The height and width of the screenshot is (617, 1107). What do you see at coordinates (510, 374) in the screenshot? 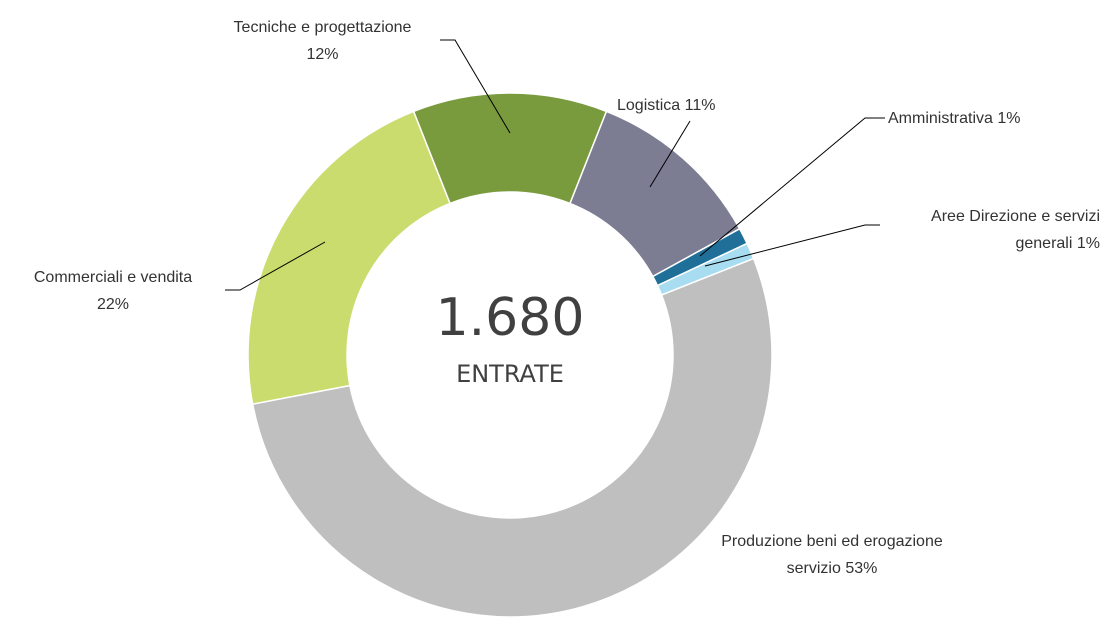
I see `center-text: ENTRATE` at bounding box center [510, 374].